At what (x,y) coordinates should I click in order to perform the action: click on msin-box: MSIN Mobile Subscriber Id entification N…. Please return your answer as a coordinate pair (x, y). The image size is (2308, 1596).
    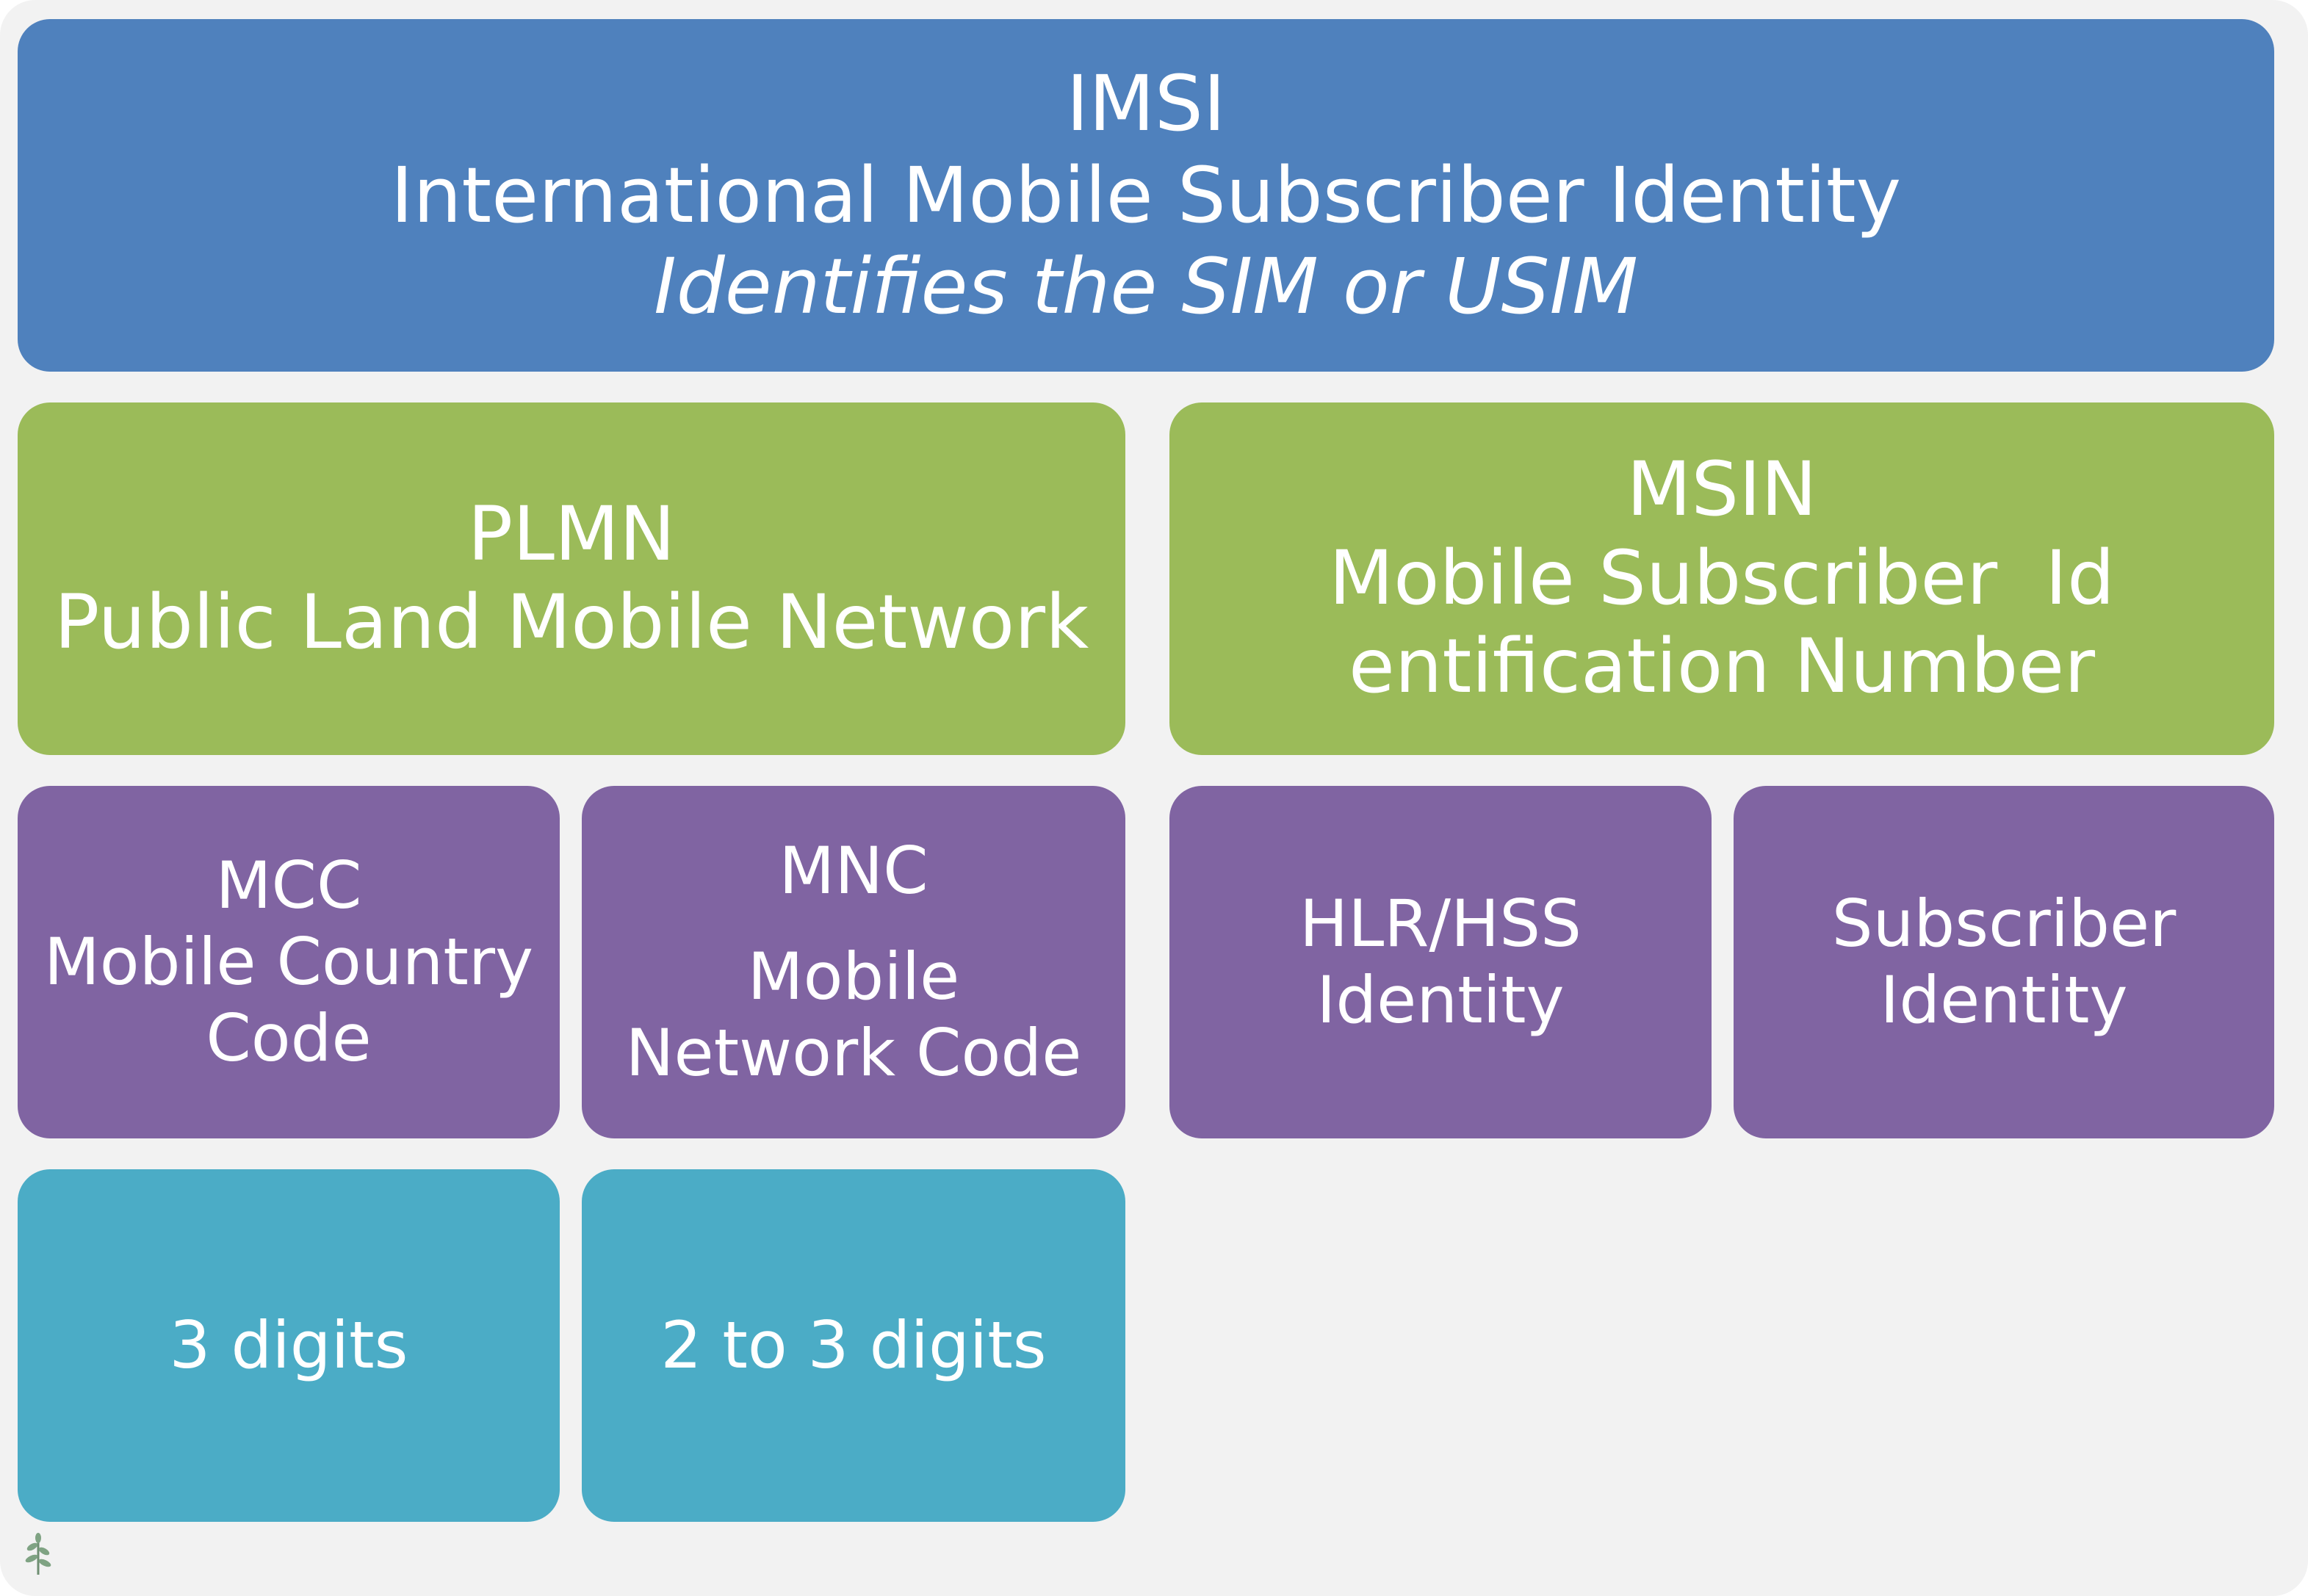
    Looking at the image, I should click on (1722, 578).